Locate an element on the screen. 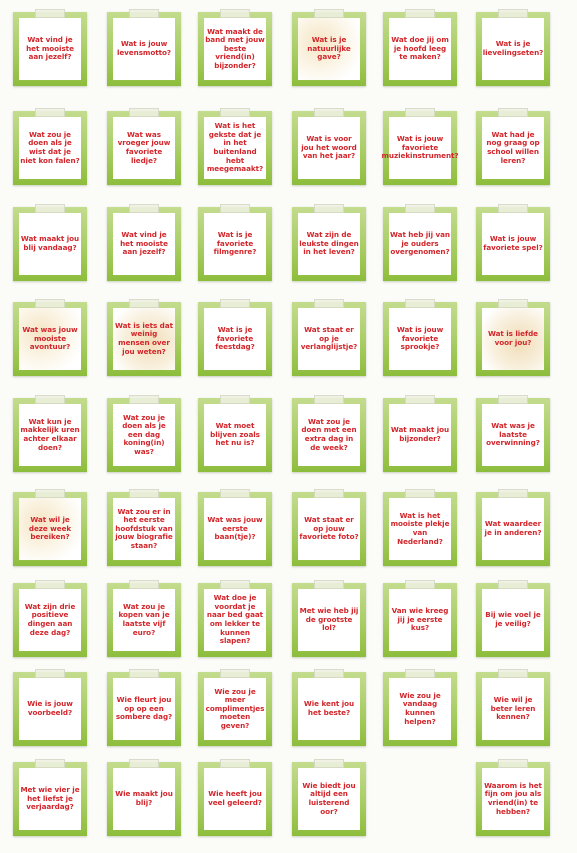 This screenshot has width=577, height=853. card-text: Wat maakt jou blij vandaag? is located at coordinates (50, 243).